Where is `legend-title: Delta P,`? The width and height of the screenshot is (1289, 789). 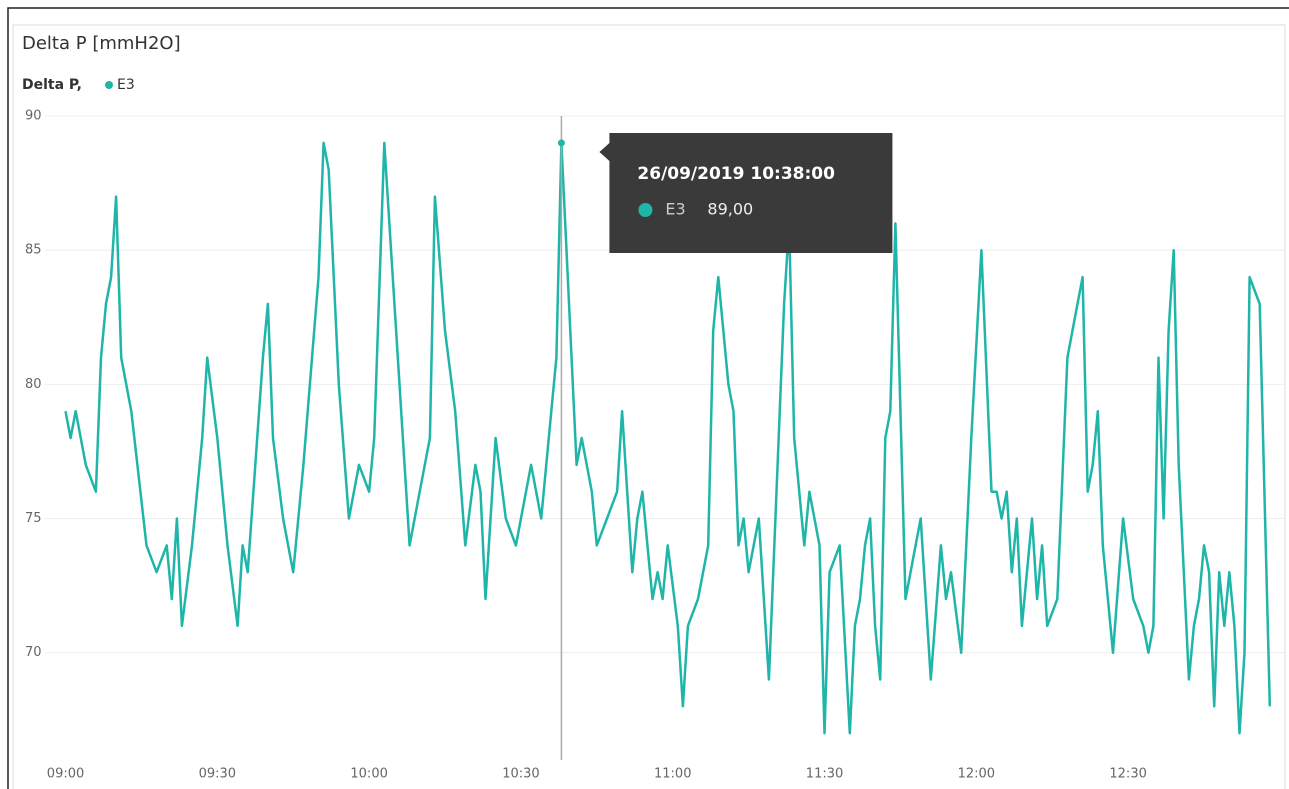
legend-title: Delta P, is located at coordinates (52, 85).